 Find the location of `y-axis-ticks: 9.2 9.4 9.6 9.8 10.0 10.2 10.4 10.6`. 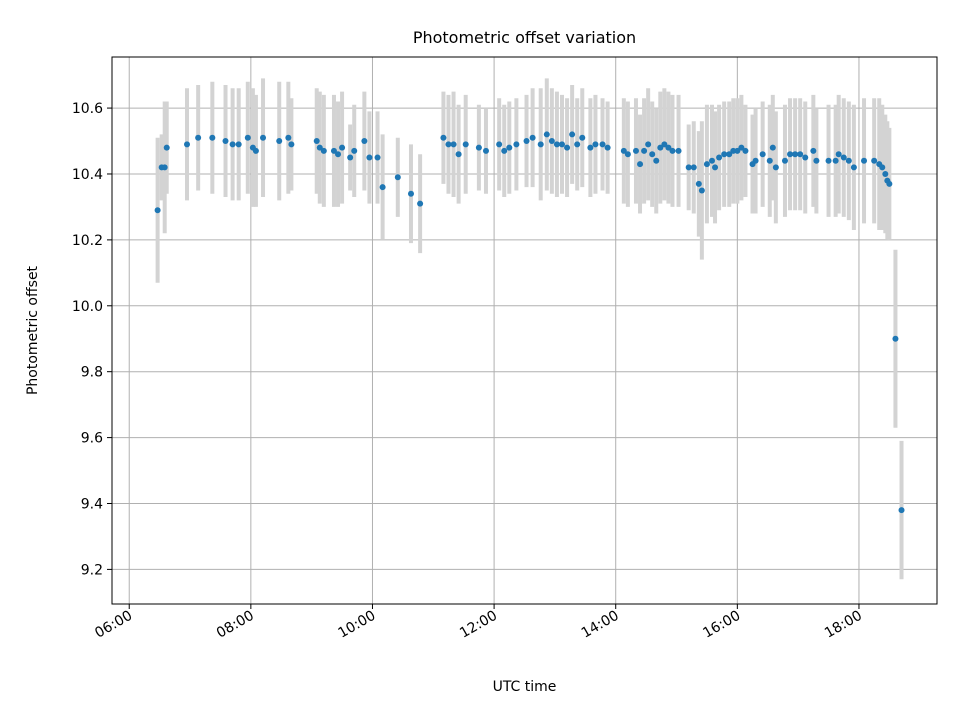

y-axis-ticks: 9.2 9.4 9.6 9.8 10.0 10.2 10.4 10.6 is located at coordinates (92, 339).